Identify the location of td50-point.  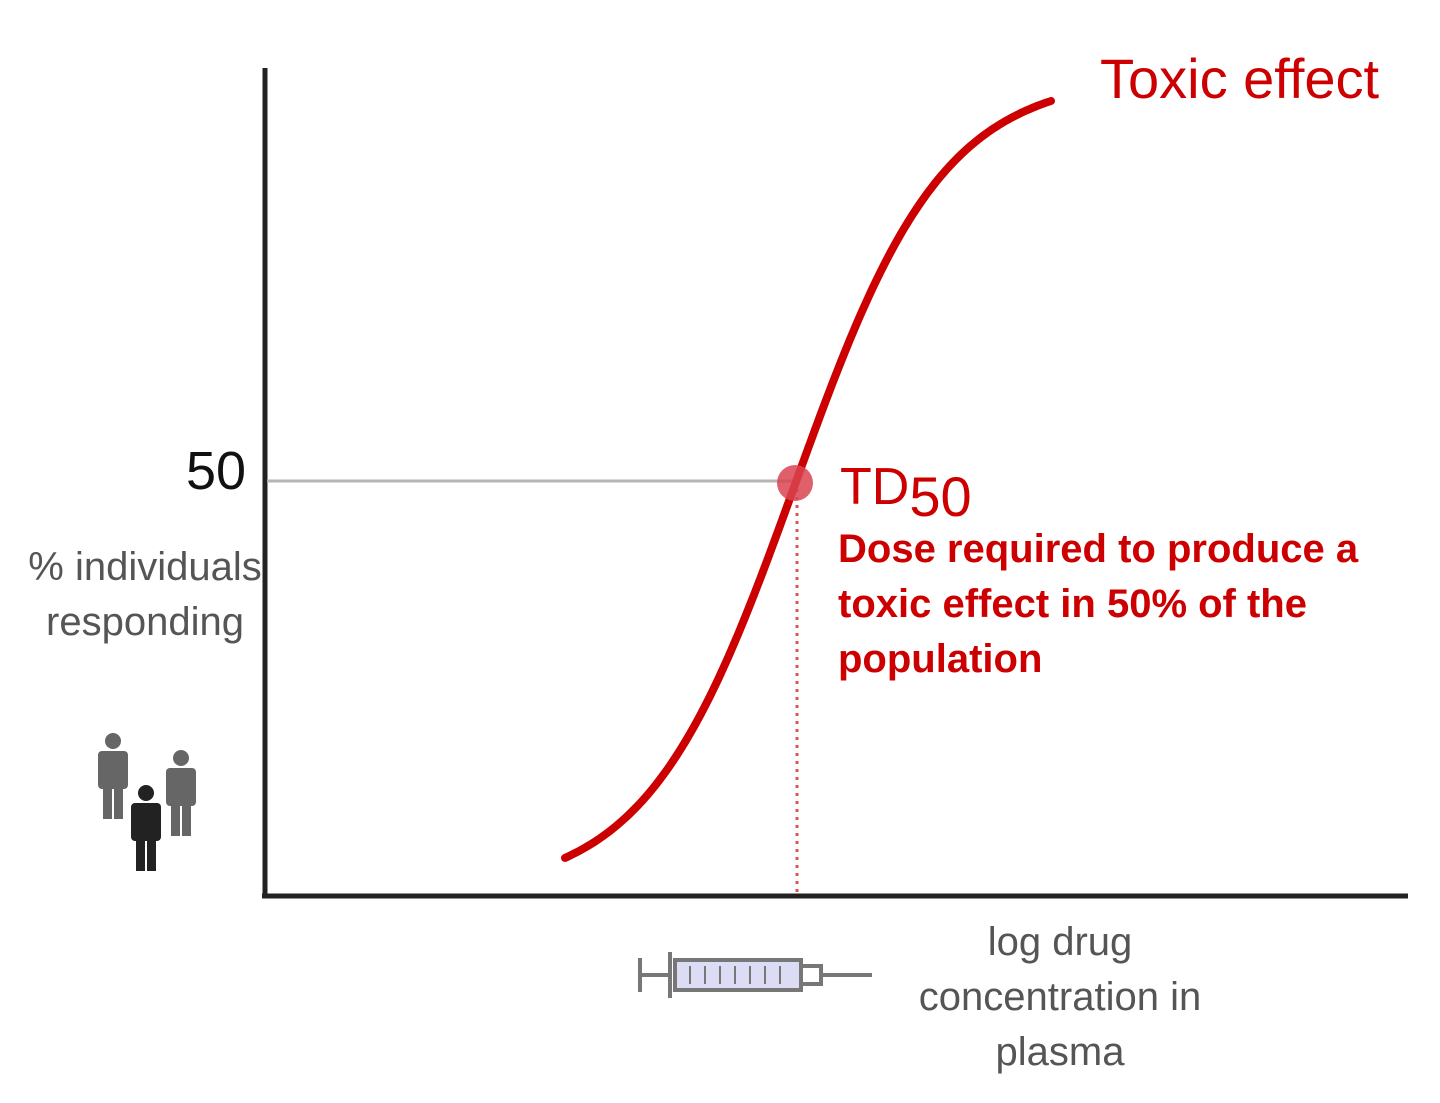
(795, 483).